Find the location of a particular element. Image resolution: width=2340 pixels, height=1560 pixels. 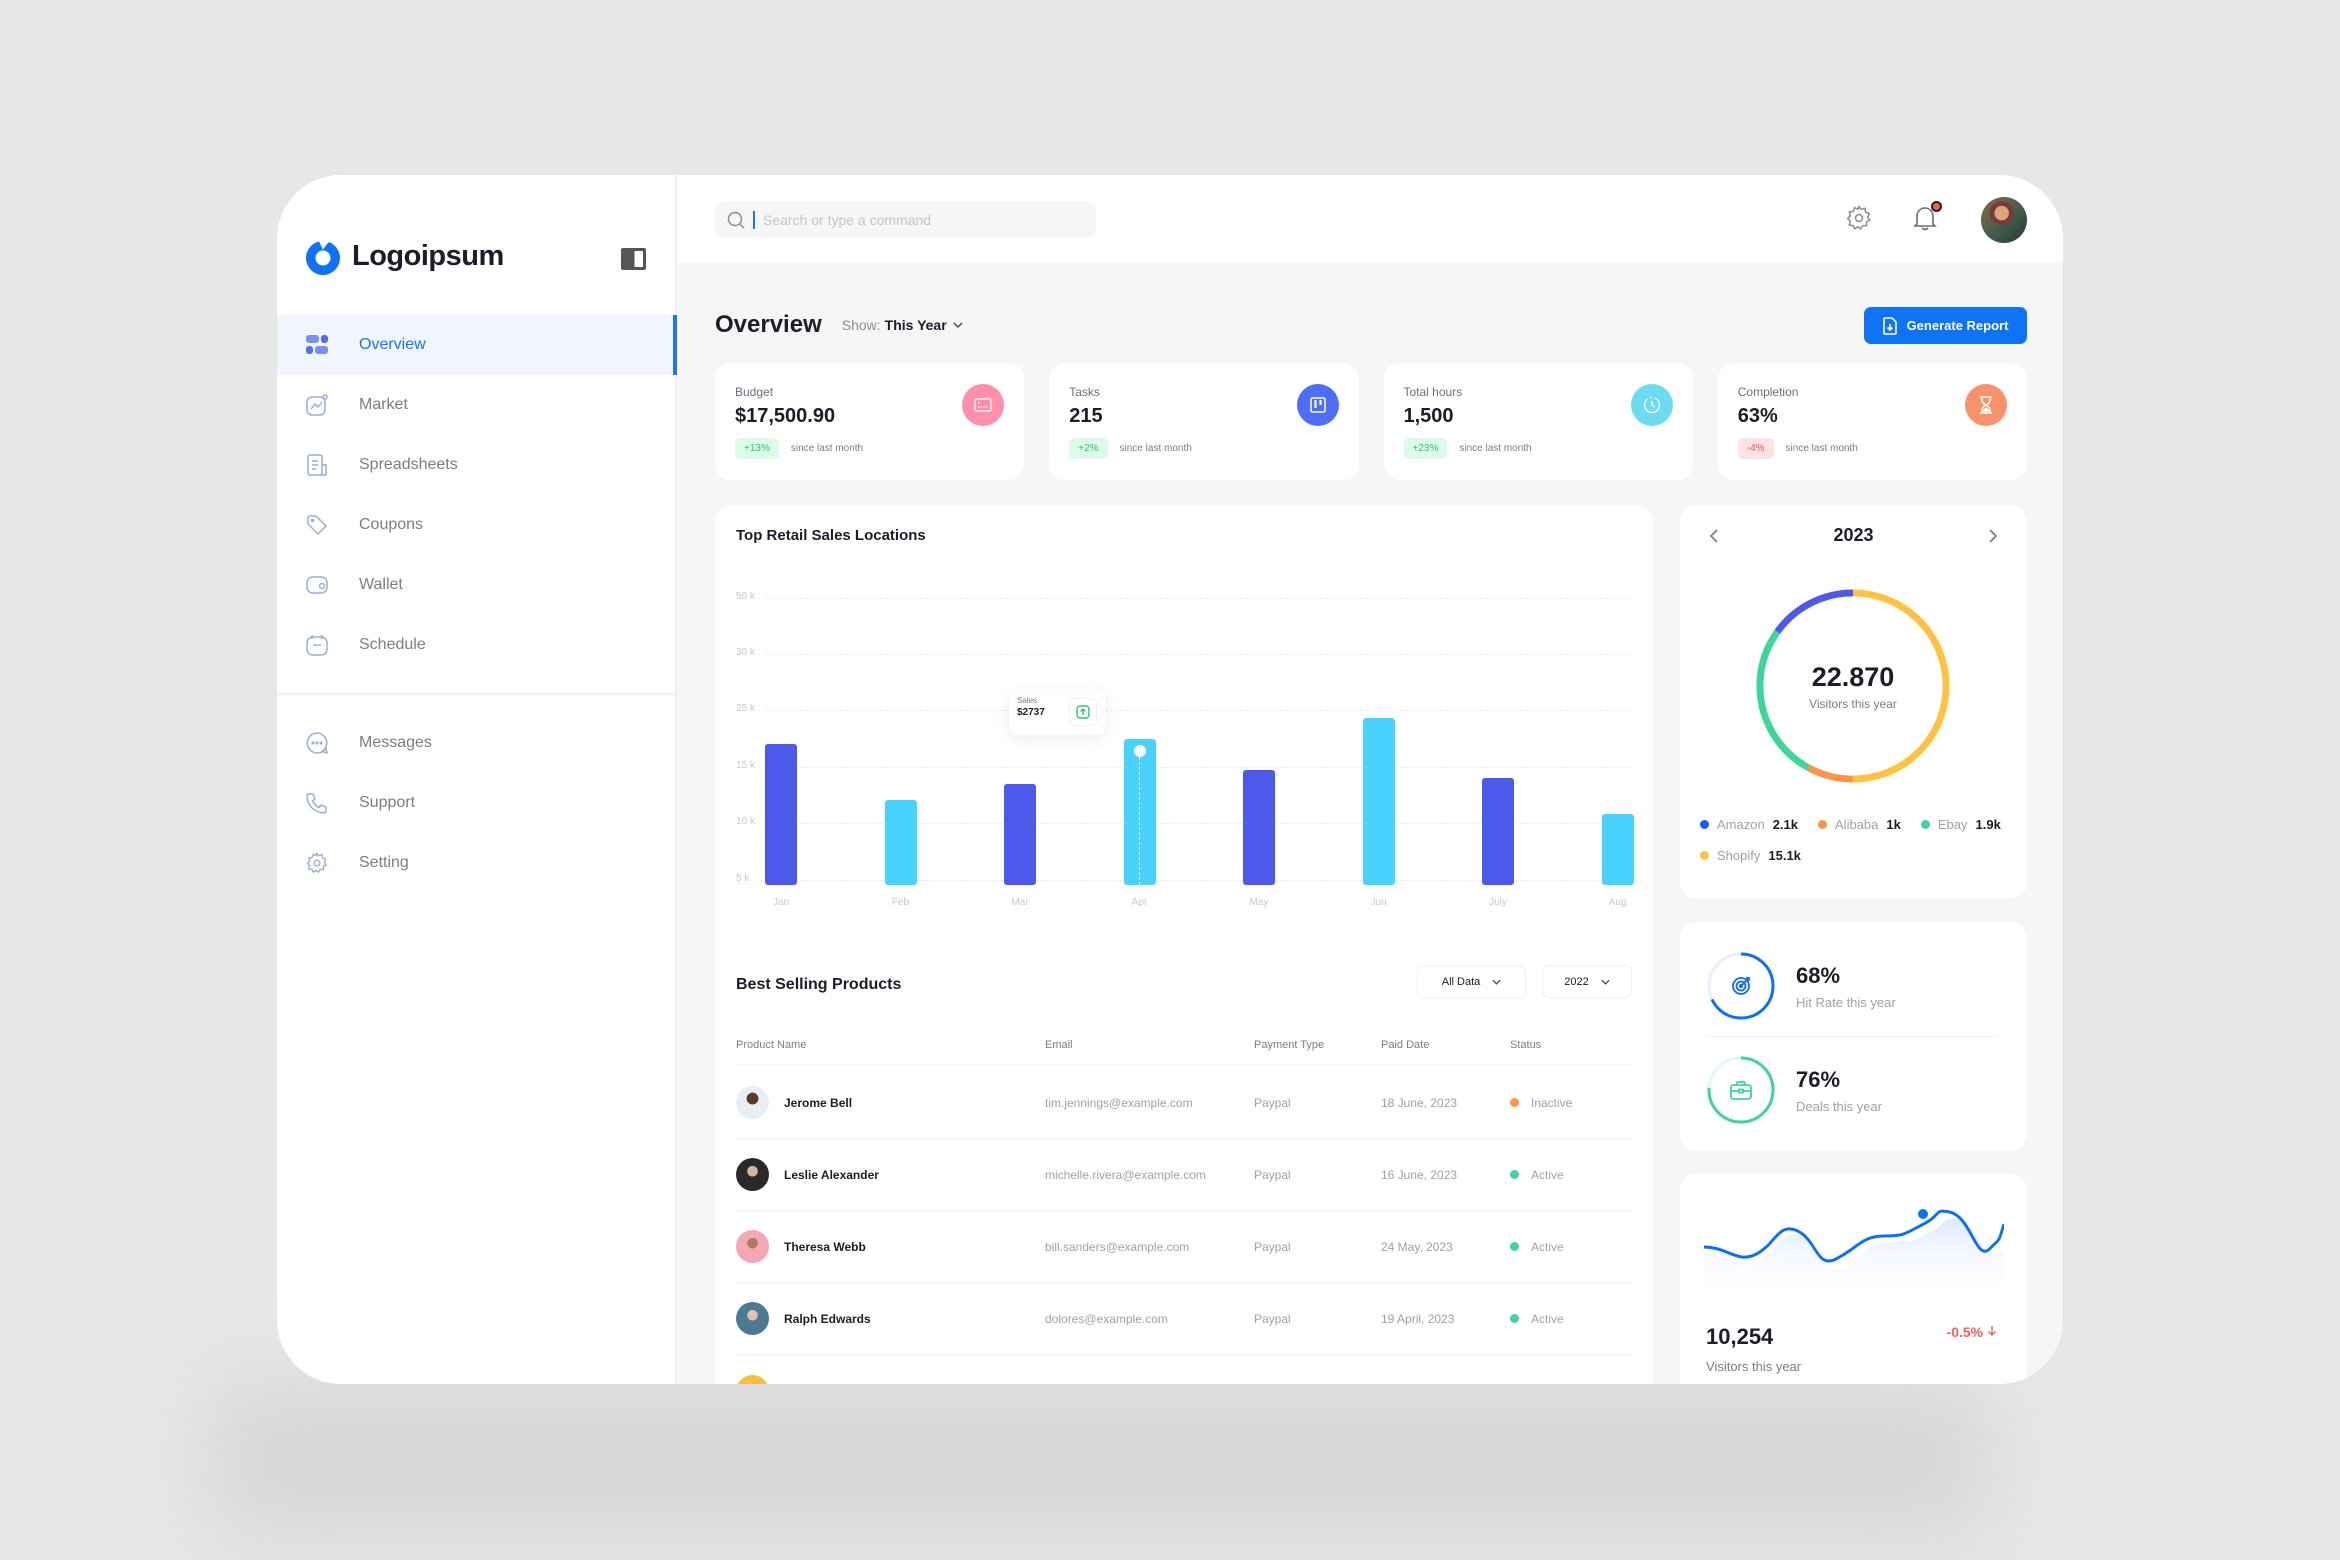

search-bar is located at coordinates (905, 219).